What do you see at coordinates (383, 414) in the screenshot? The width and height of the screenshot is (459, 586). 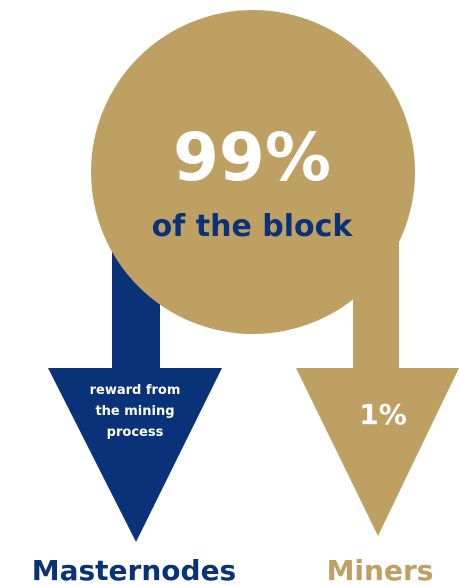 I see `miners-percent: 1%` at bounding box center [383, 414].